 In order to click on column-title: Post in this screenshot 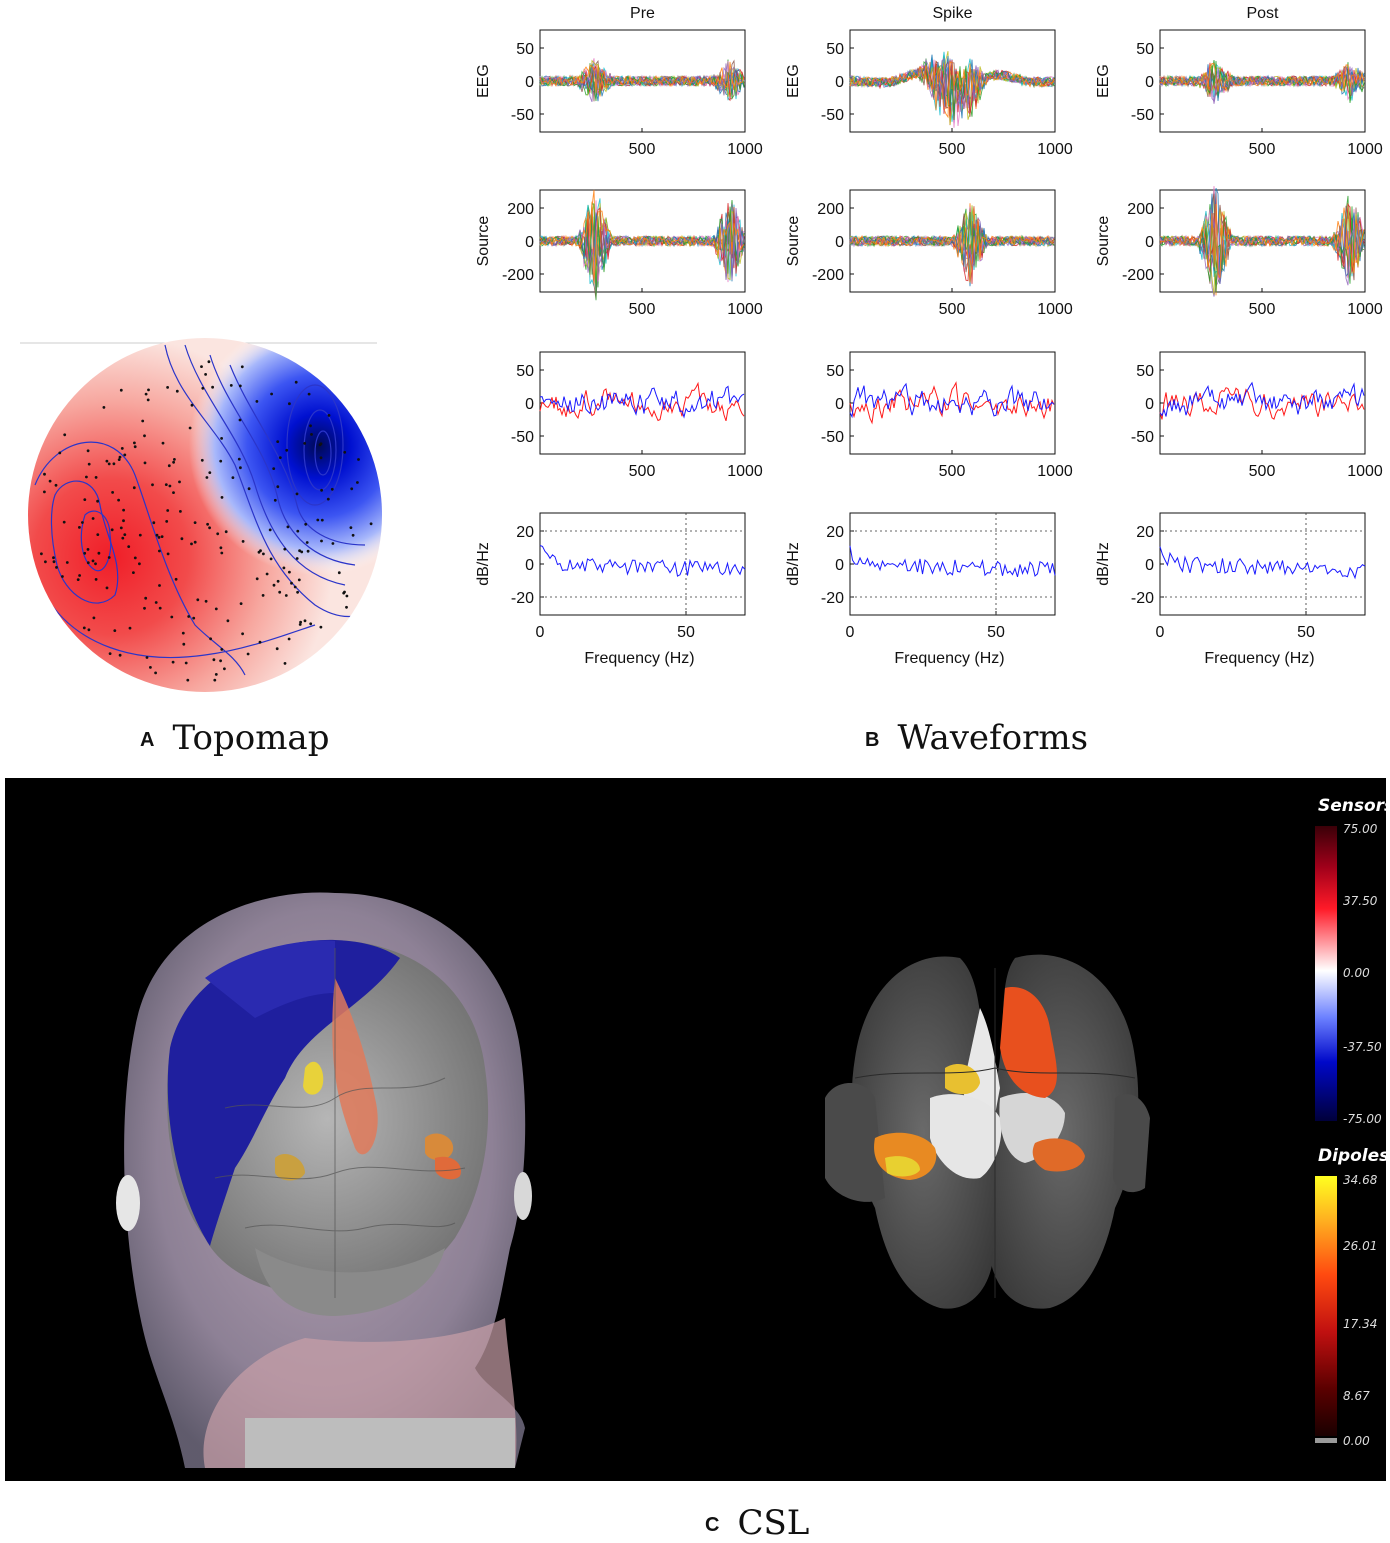, I will do `click(1262, 13)`.